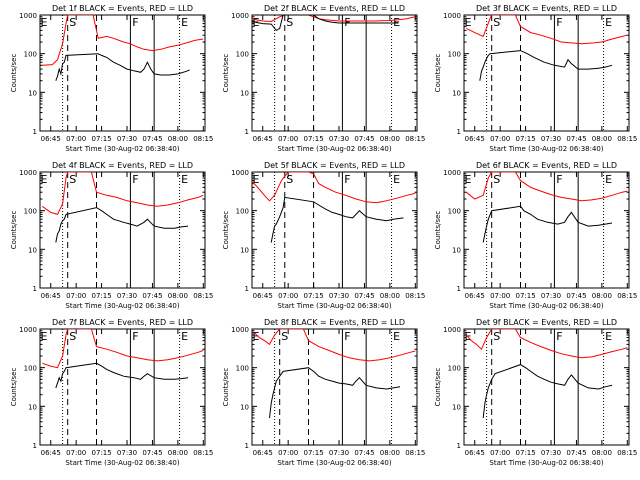 This screenshot has width=640, height=480. Describe the element at coordinates (546, 165) in the screenshot. I see `panel-title: Det 6f BLACK = Events, RED = LLD` at that location.